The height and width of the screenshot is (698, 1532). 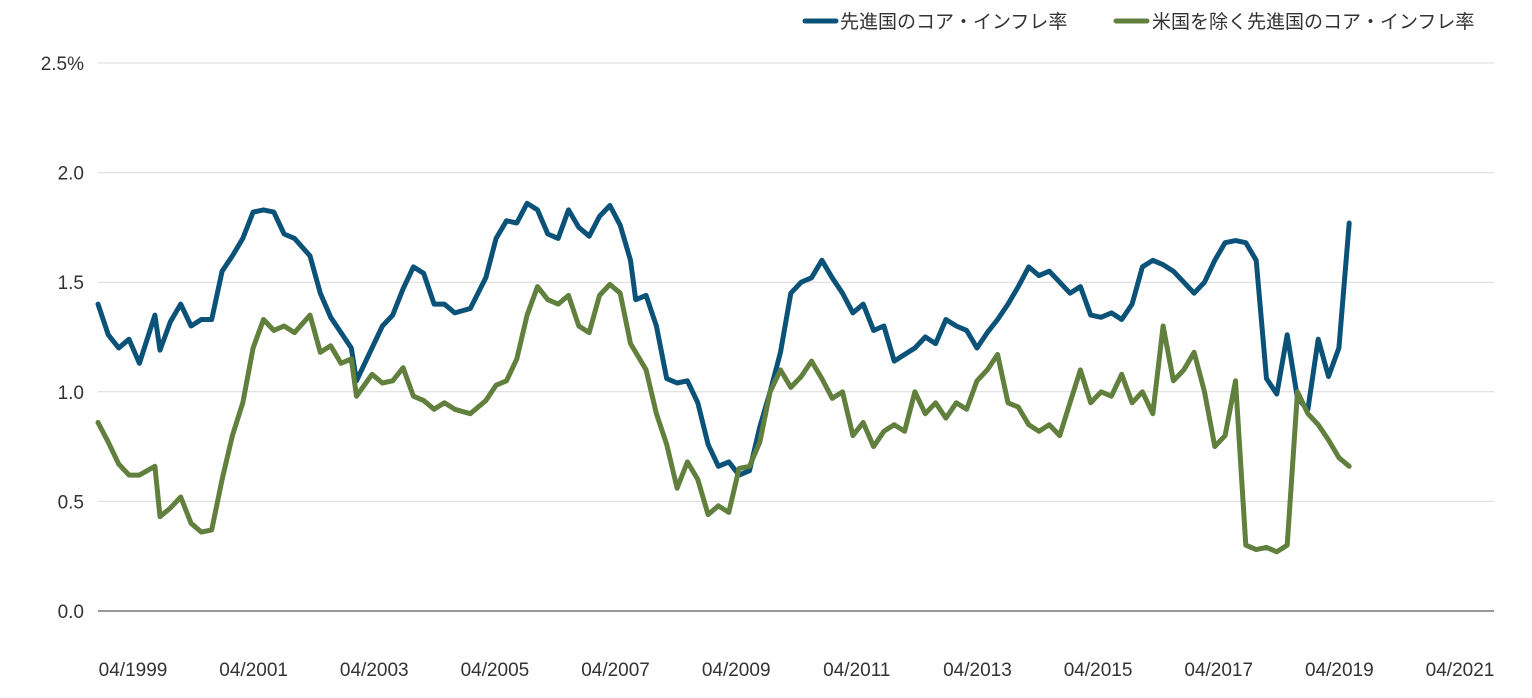 What do you see at coordinates (615, 670) in the screenshot?
I see `x-tick-label: 04/2007` at bounding box center [615, 670].